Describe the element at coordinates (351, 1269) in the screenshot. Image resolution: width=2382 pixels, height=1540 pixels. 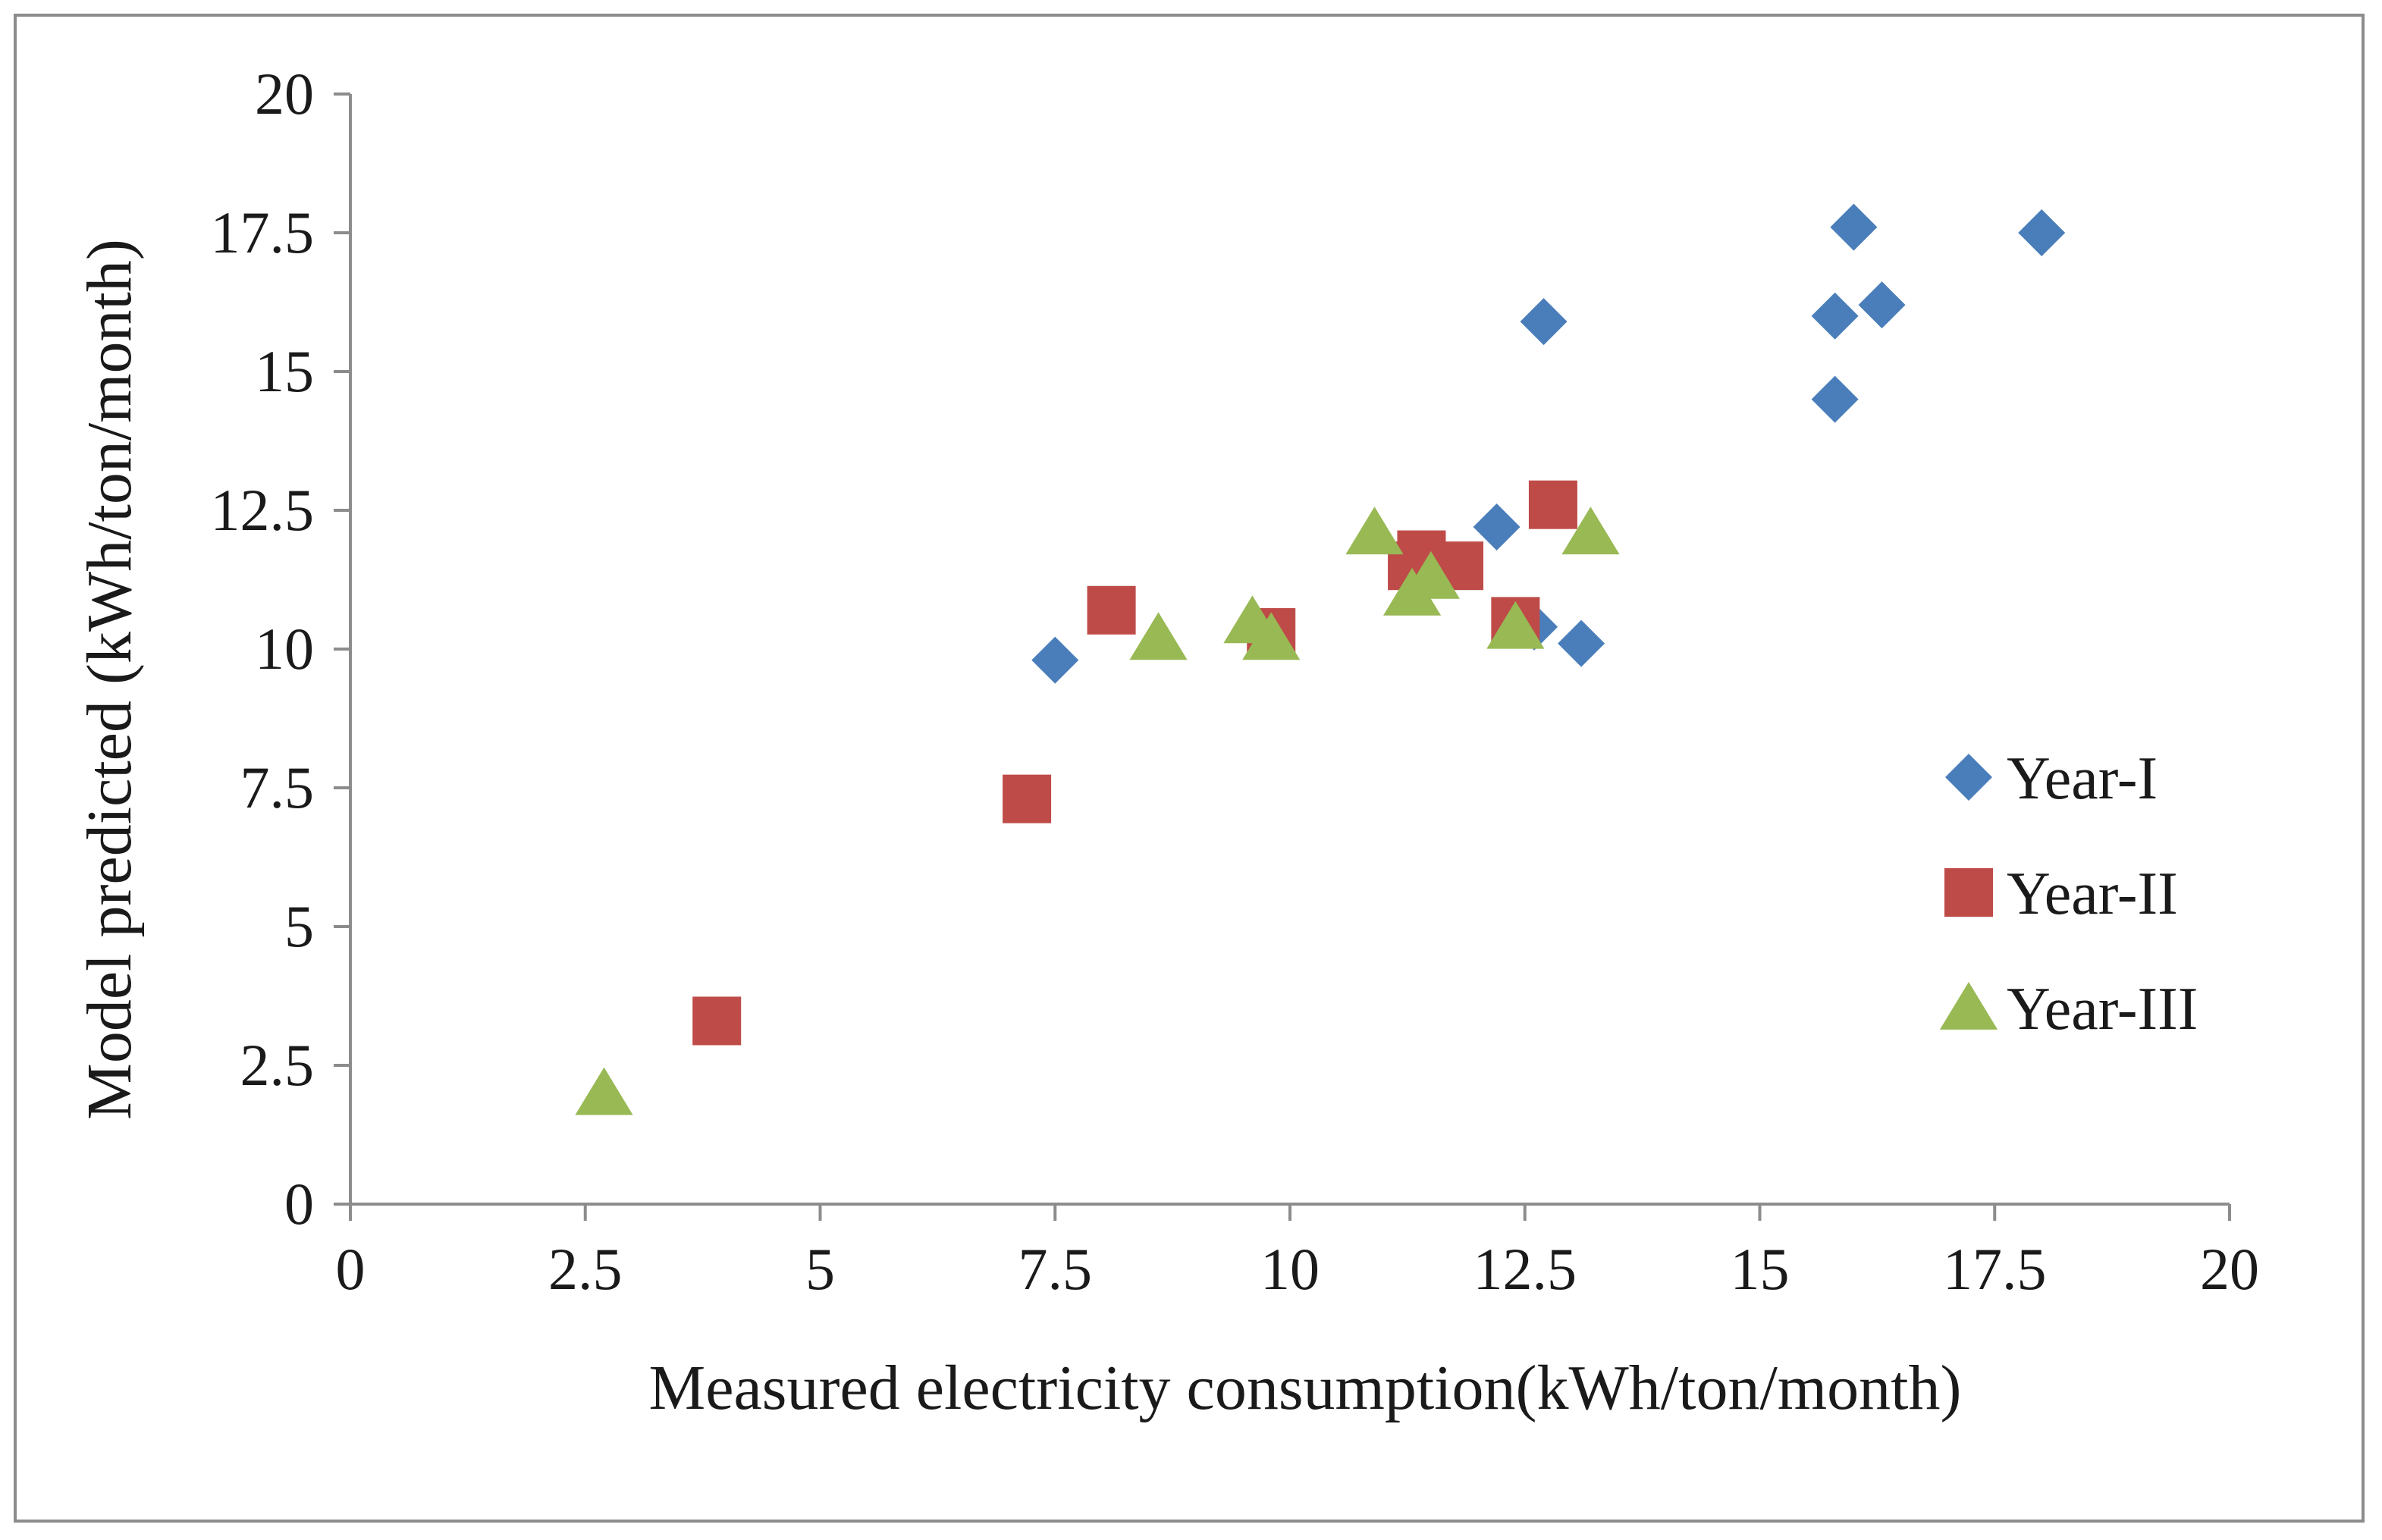
I see `x-tick-label: 0` at that location.